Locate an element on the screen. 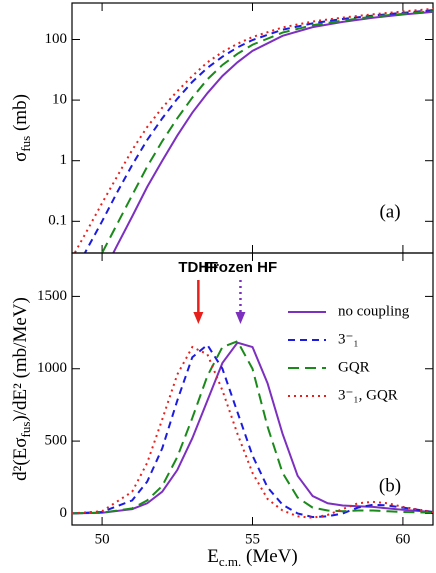 The width and height of the screenshot is (436, 573). legend-label: 3⁻₁, GQR is located at coordinates (368, 395).